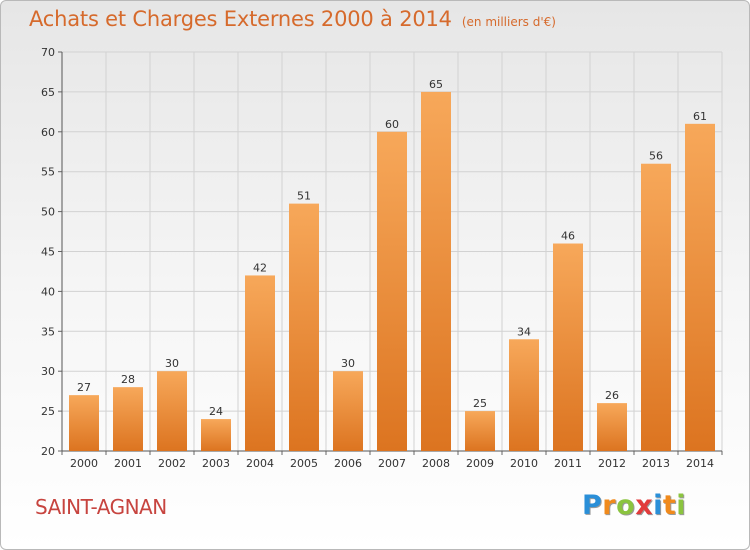 The width and height of the screenshot is (750, 550). Describe the element at coordinates (48, 371) in the screenshot. I see `y-tick-label: 30` at that location.